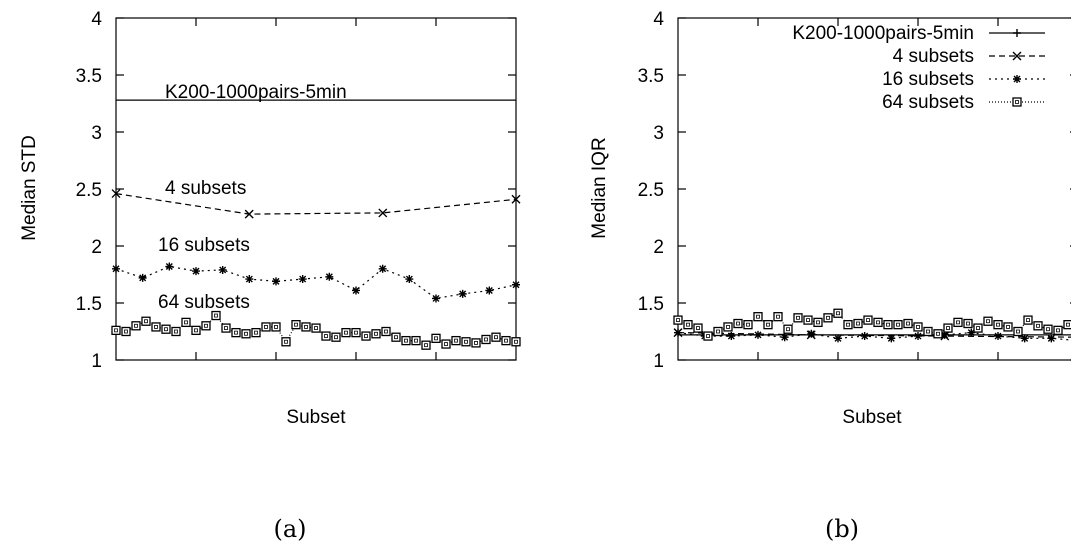 The height and width of the screenshot is (545, 1071). What do you see at coordinates (204, 245) in the screenshot?
I see `series-label: 16 subsets` at bounding box center [204, 245].